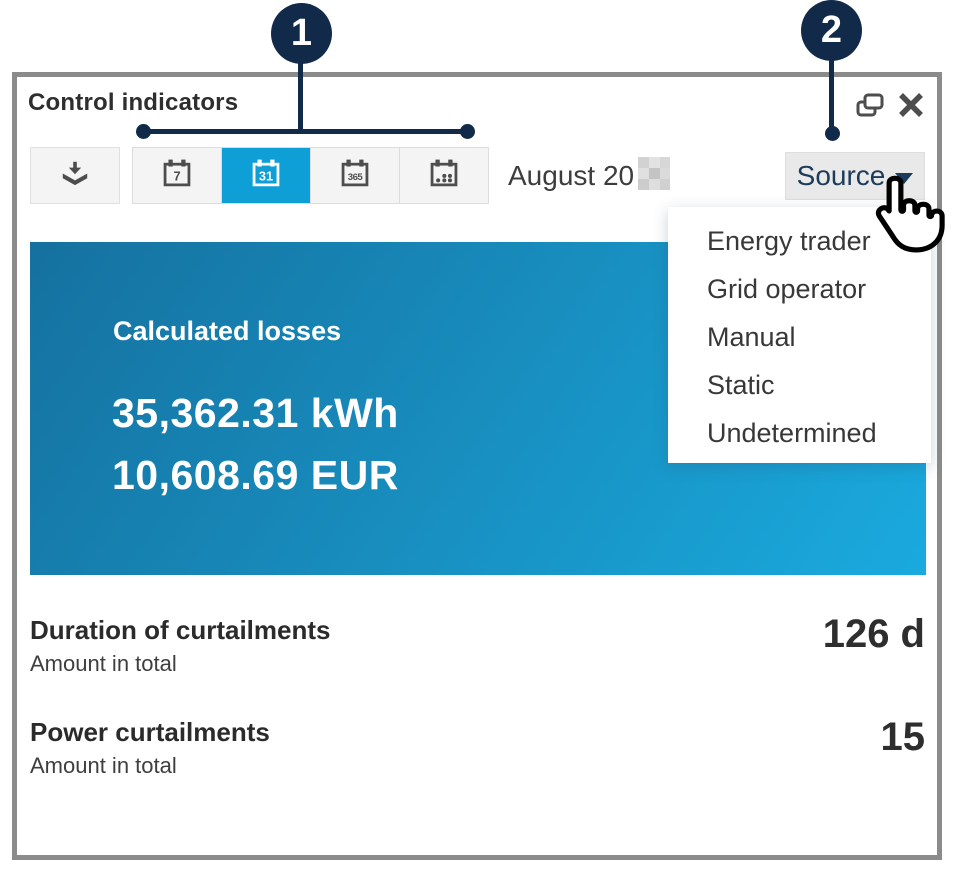 The height and width of the screenshot is (874, 954). I want to click on duplicate-window-button, so click(870, 106).